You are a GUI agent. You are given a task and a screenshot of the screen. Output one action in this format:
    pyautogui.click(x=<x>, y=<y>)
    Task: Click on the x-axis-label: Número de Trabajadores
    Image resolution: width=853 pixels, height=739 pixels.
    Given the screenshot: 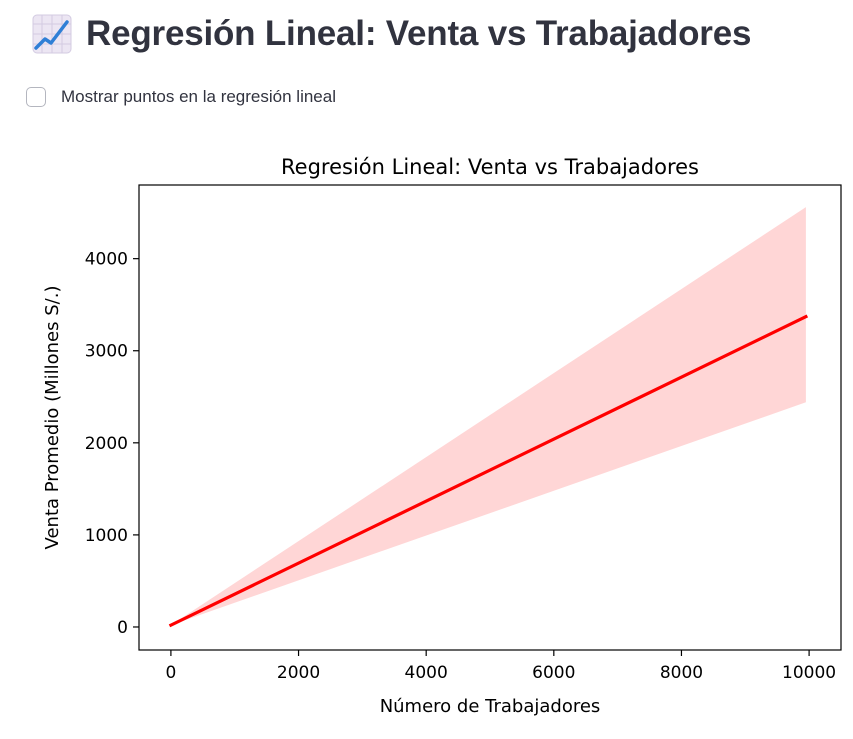 What is the action you would take?
    pyautogui.click(x=490, y=706)
    